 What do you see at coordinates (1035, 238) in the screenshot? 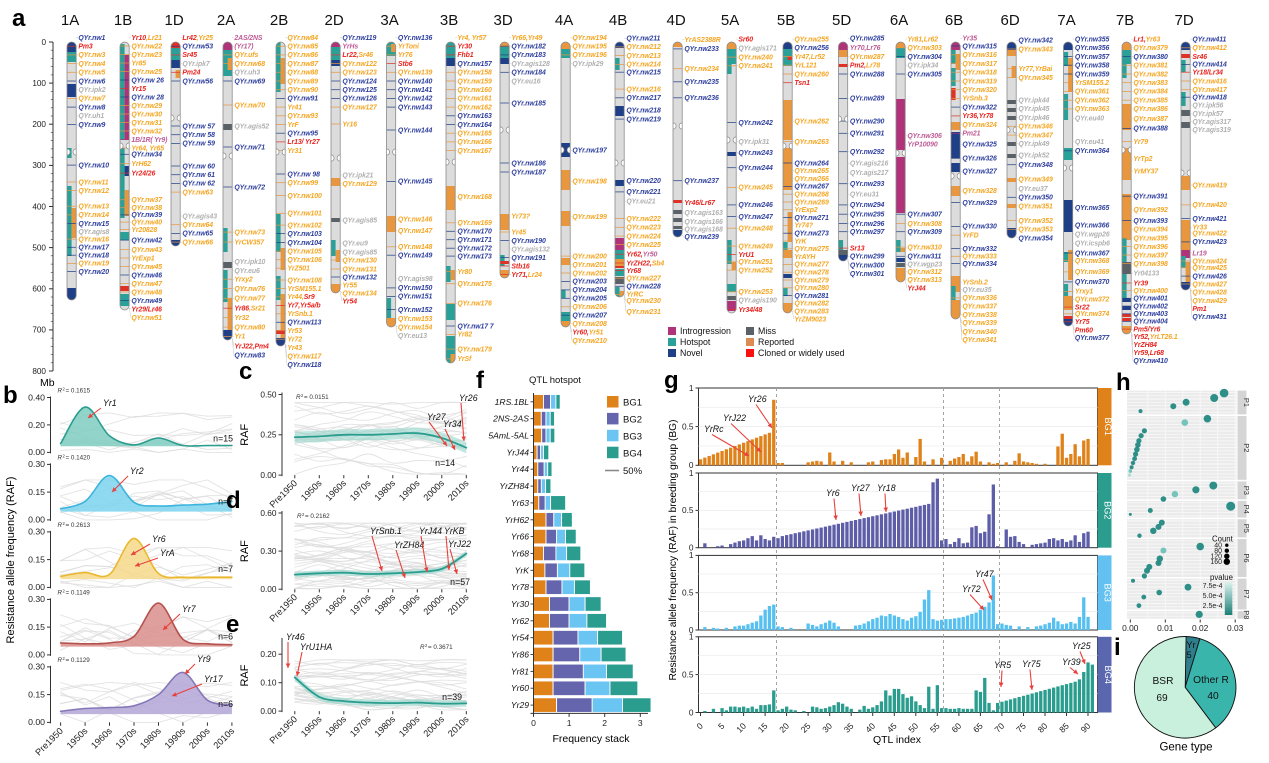
I see `svg-text: QYr.nw354` at bounding box center [1035, 238].